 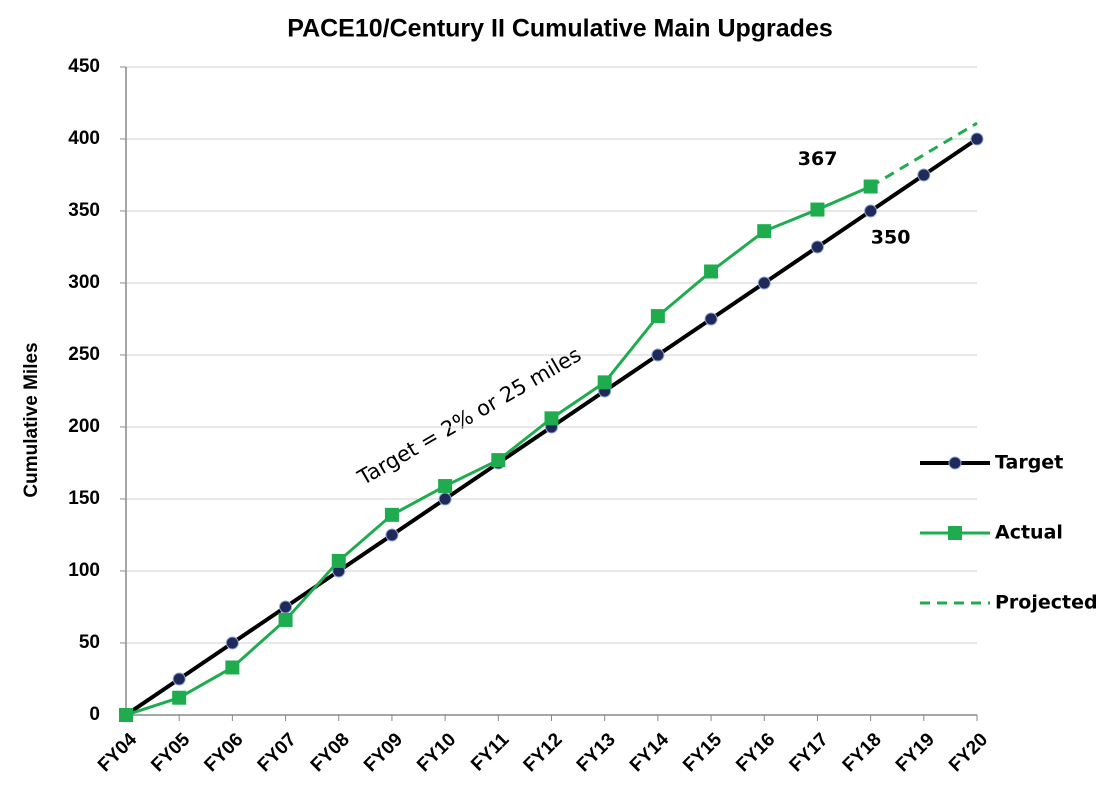 I want to click on y-axis-label: Cumulative Miles, so click(x=31, y=419).